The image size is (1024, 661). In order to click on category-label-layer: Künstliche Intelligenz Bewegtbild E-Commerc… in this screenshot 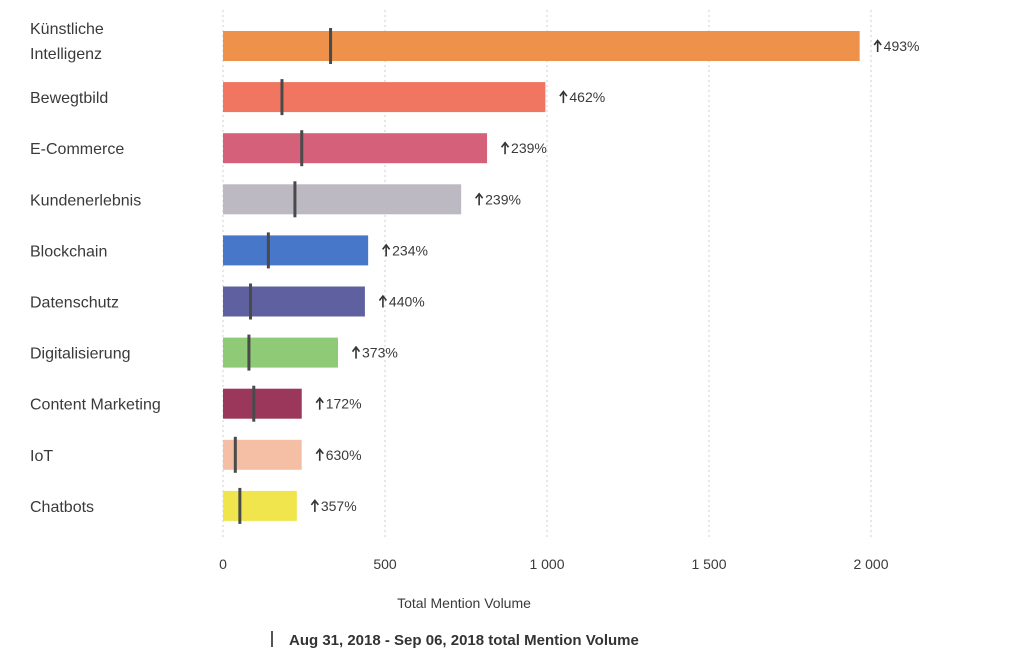, I will do `click(95, 268)`.